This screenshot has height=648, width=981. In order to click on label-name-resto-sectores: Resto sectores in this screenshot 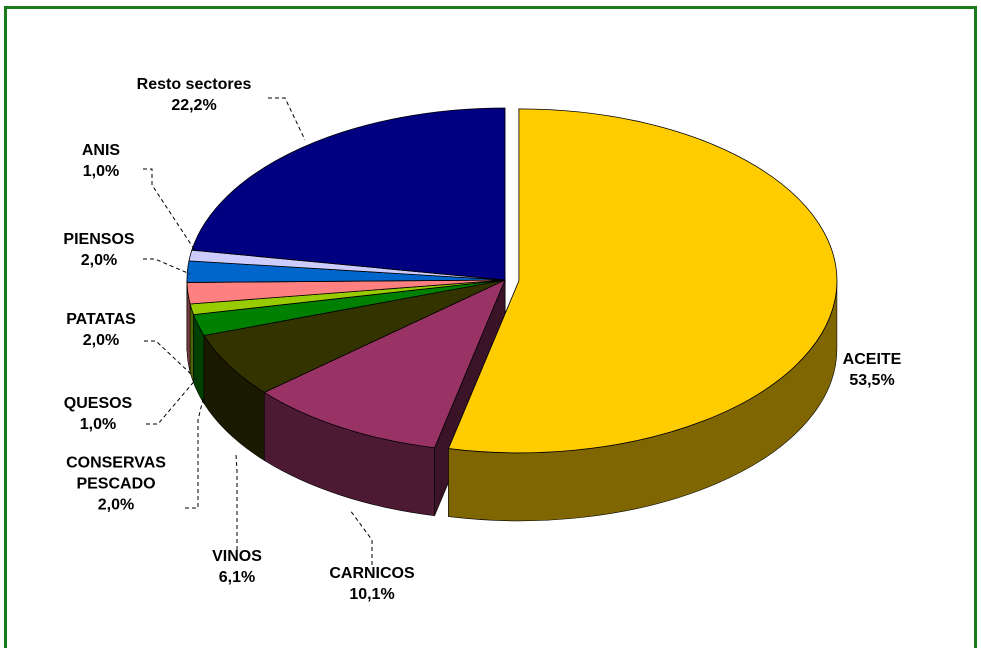, I will do `click(194, 84)`.